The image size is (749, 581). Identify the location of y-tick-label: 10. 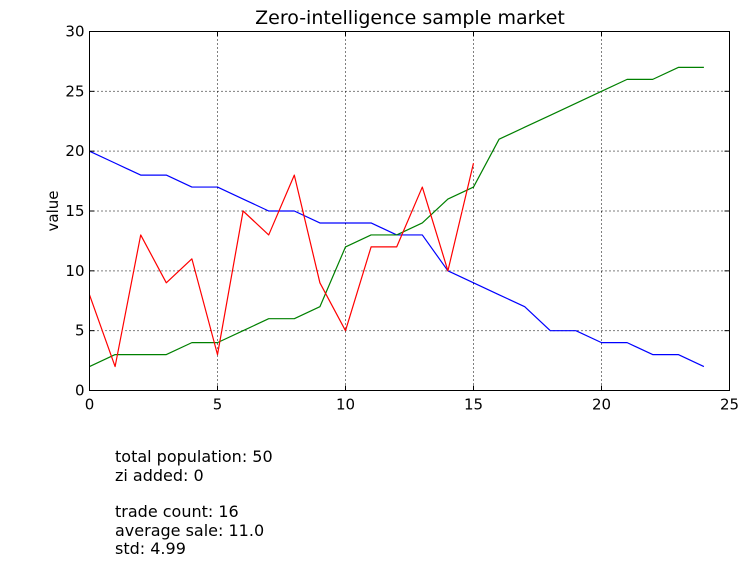
(74, 271).